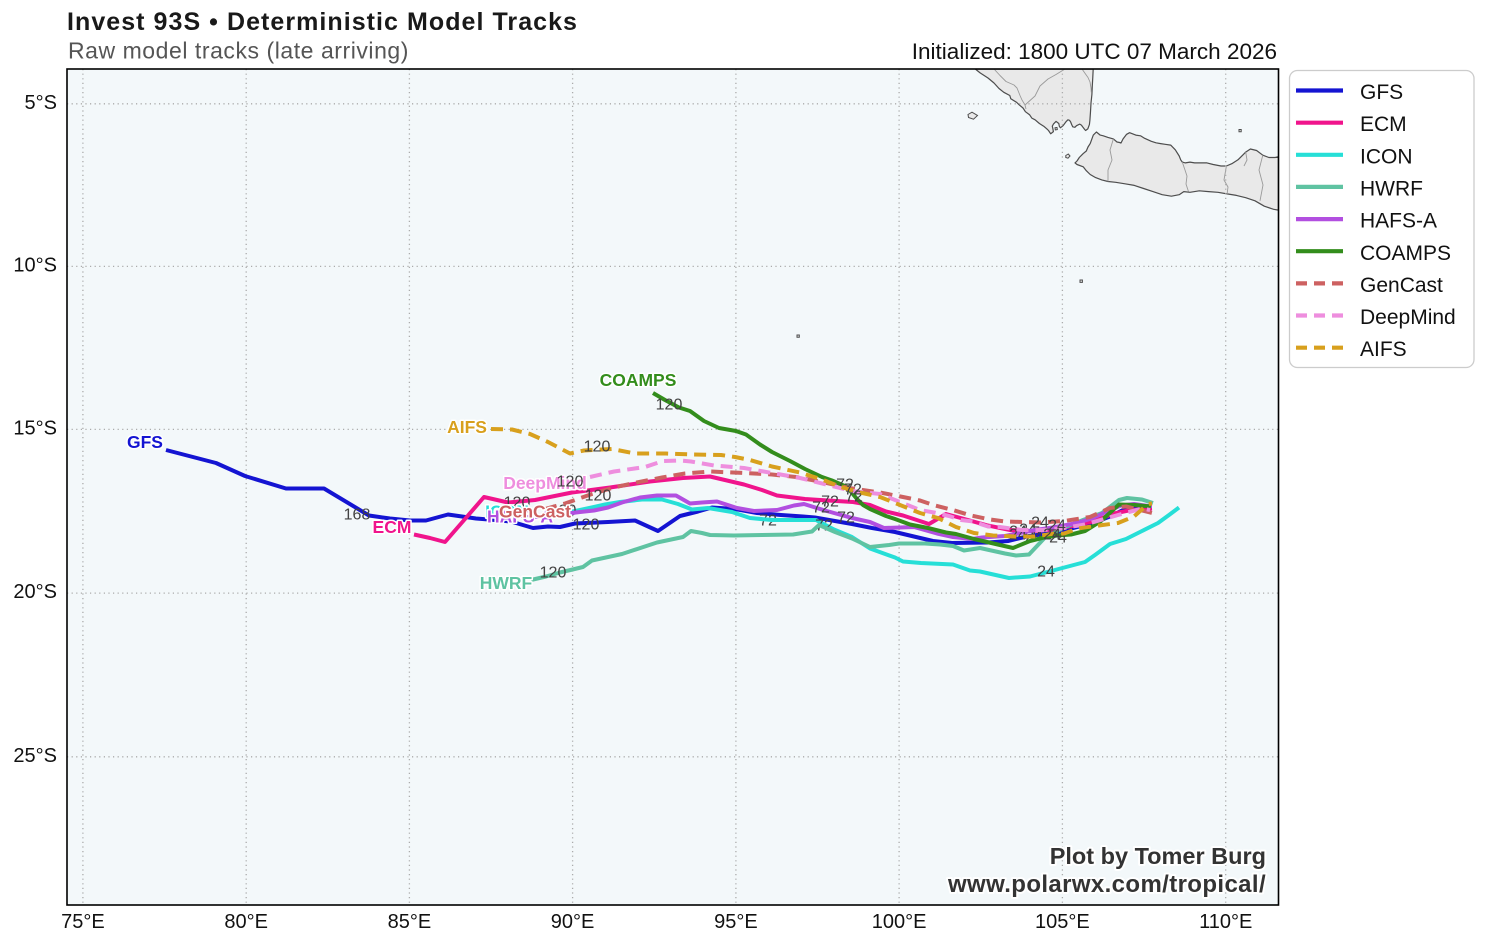 This screenshot has height=945, width=1486. Describe the element at coordinates (1158, 856) in the screenshot. I see `svg-text: Plot by Tomer Burg` at that location.